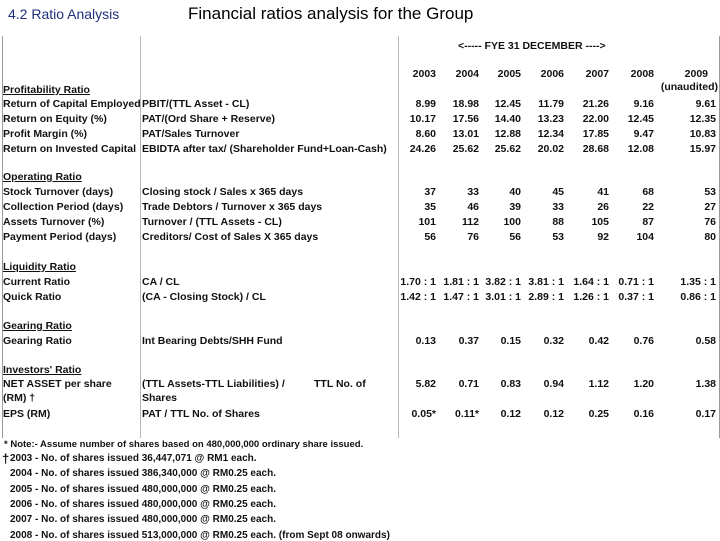 This screenshot has width=720, height=541. I want to click on row-label: Quick Ratio, so click(32, 297).